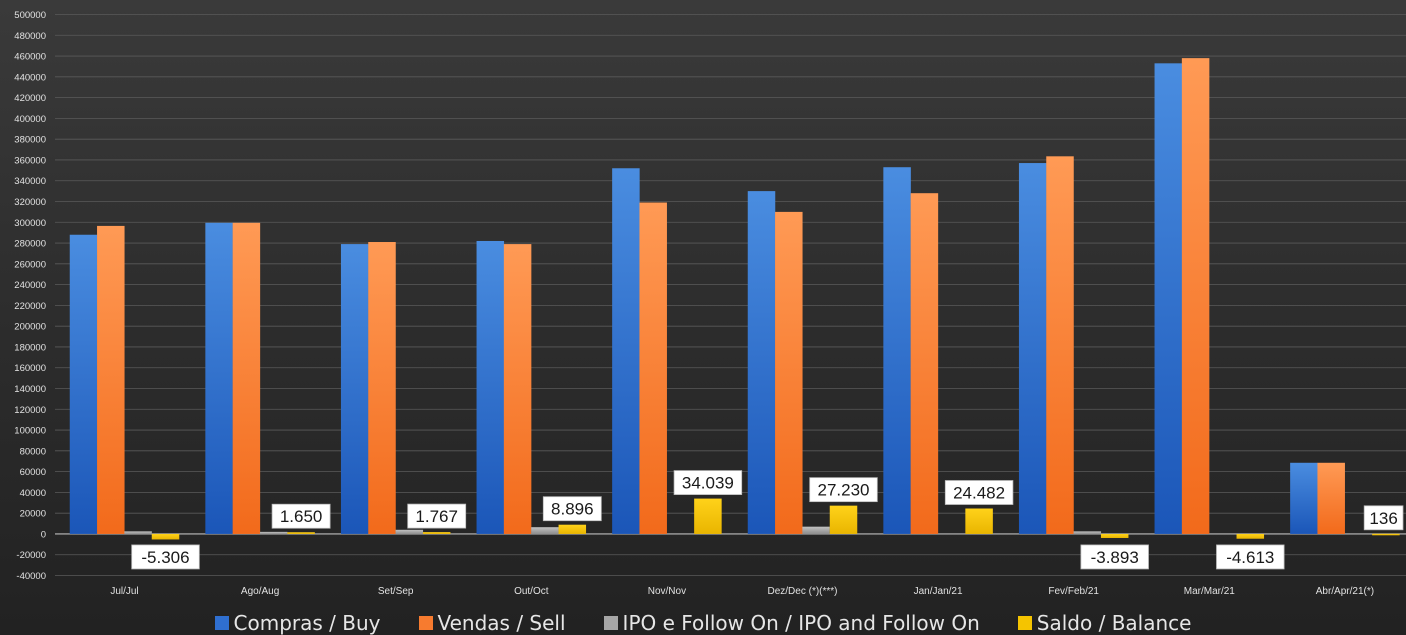 This screenshot has width=1406, height=635. I want to click on y-tick-label: 220000, so click(30, 306).